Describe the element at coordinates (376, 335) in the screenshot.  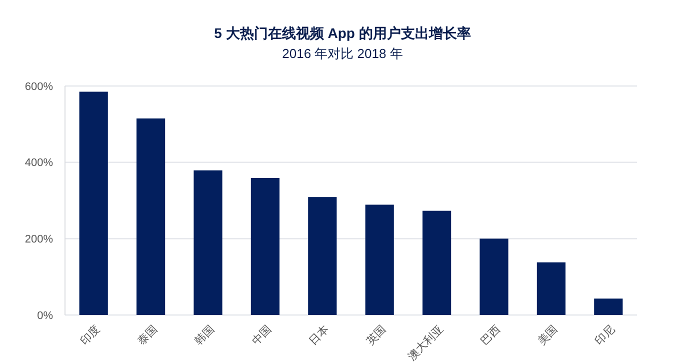
I see `x-tick-label: 英国` at that location.